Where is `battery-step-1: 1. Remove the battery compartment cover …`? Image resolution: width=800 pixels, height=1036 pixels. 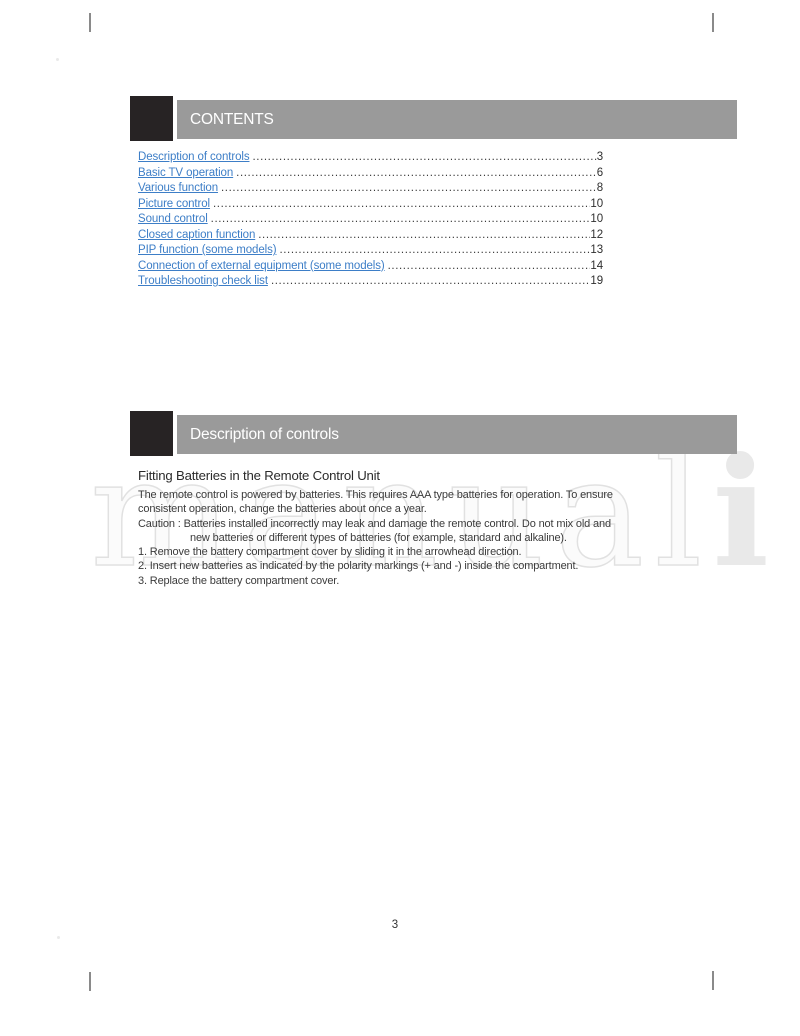 battery-step-1: 1. Remove the battery compartment cover … is located at coordinates (330, 552).